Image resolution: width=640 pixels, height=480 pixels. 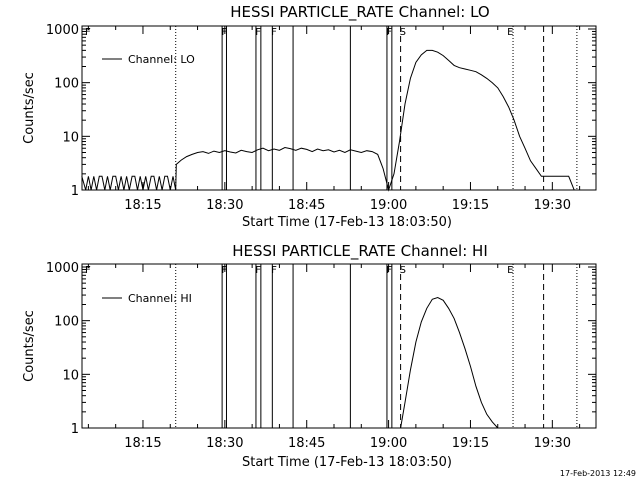 What do you see at coordinates (62, 30) in the screenshot?
I see `panel-lo-y-tick-label: 1000` at bounding box center [62, 30].